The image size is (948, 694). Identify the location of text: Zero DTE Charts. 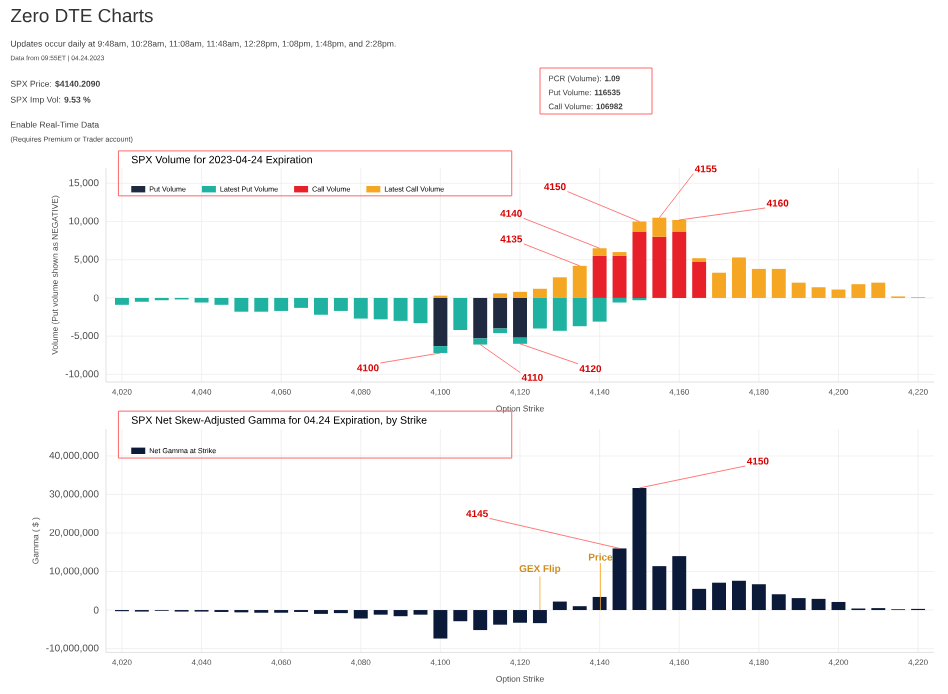
(82, 15).